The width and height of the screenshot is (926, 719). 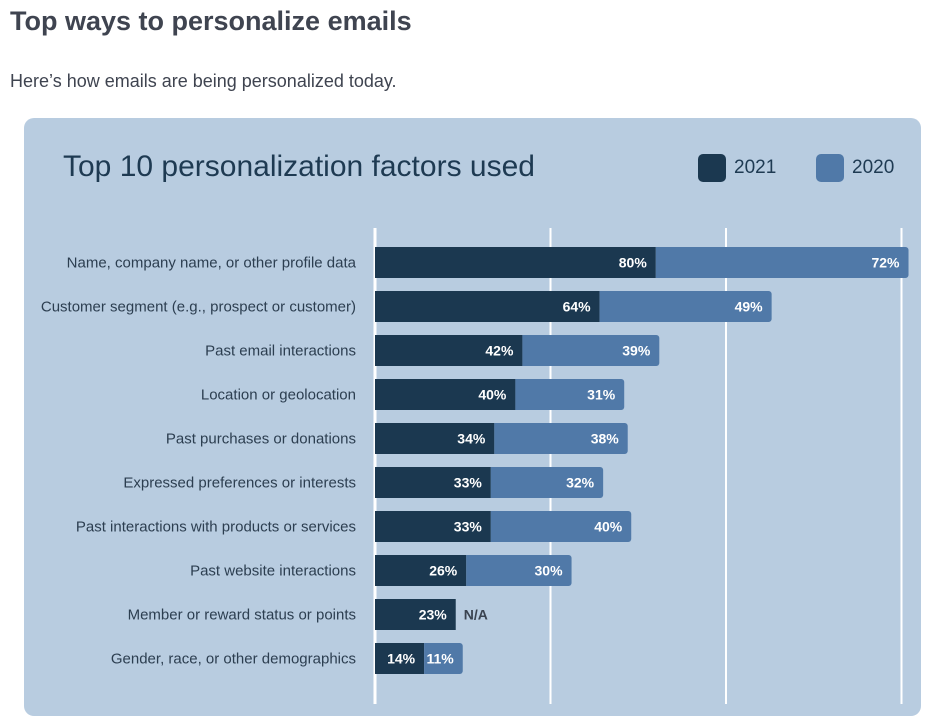 What do you see at coordinates (441, 659) in the screenshot?
I see `value-label-2020: 11%` at bounding box center [441, 659].